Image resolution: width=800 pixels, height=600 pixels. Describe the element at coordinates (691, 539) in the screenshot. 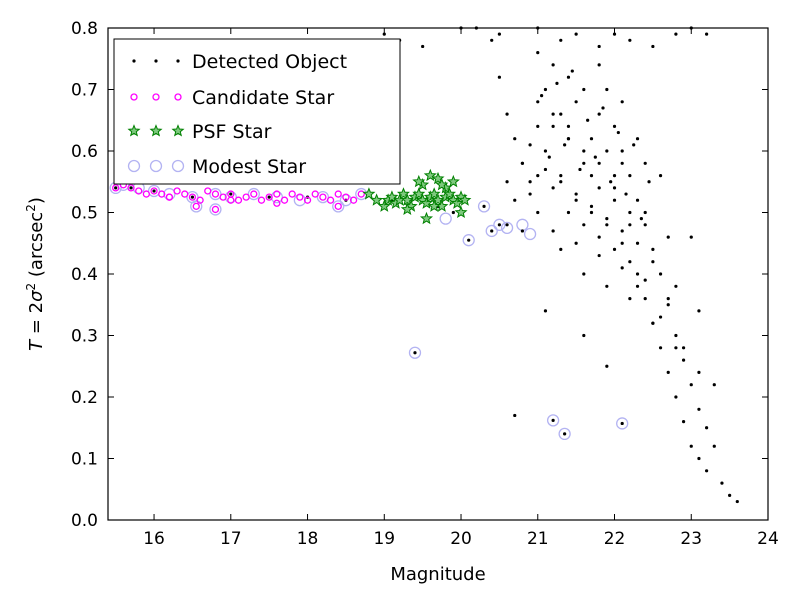

I see `x-tick-label: 23` at that location.